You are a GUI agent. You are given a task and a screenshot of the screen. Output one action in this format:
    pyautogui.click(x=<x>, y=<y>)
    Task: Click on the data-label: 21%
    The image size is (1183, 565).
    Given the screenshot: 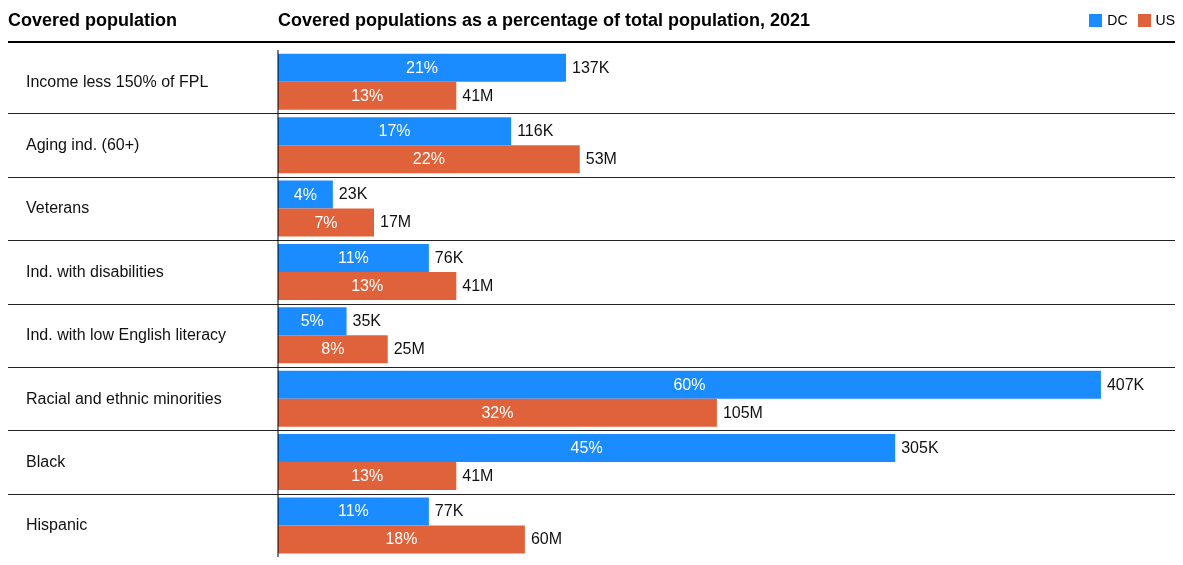 What is the action you would take?
    pyautogui.click(x=422, y=67)
    